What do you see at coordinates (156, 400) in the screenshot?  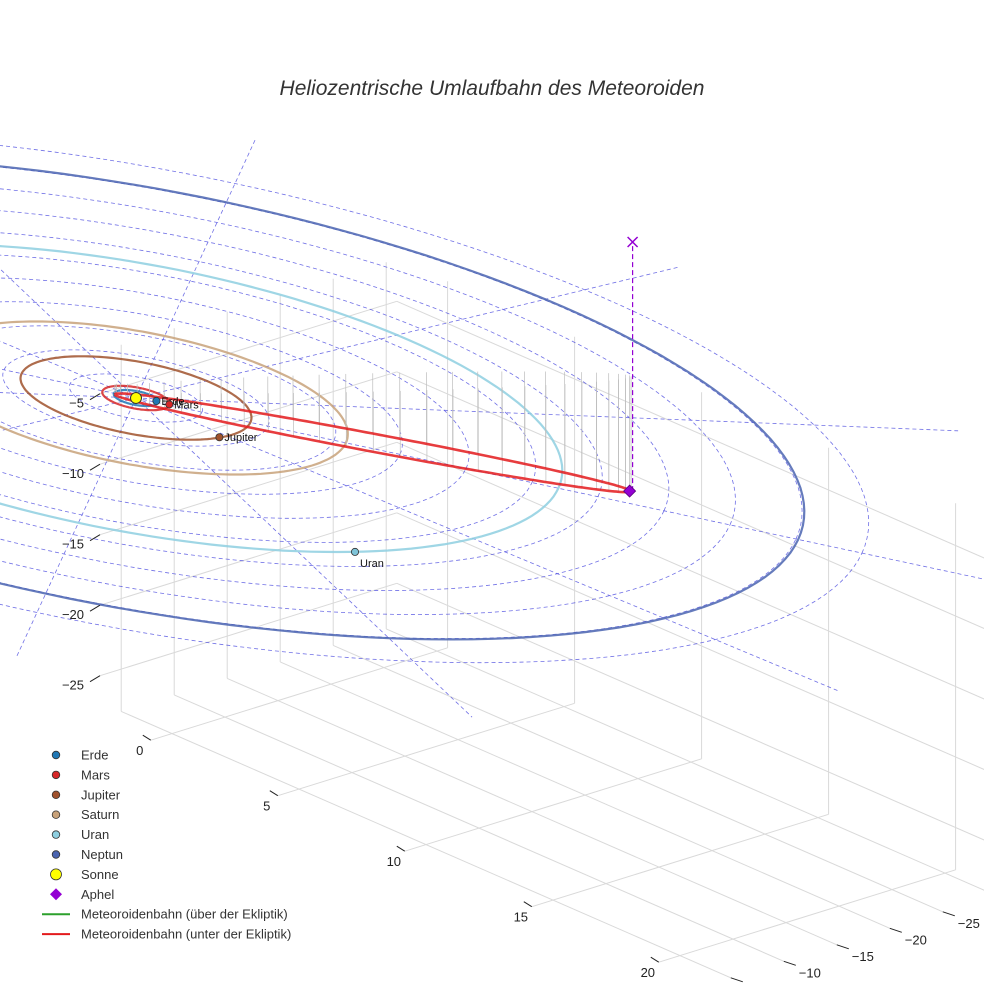 I see `planet-marker-erde` at bounding box center [156, 400].